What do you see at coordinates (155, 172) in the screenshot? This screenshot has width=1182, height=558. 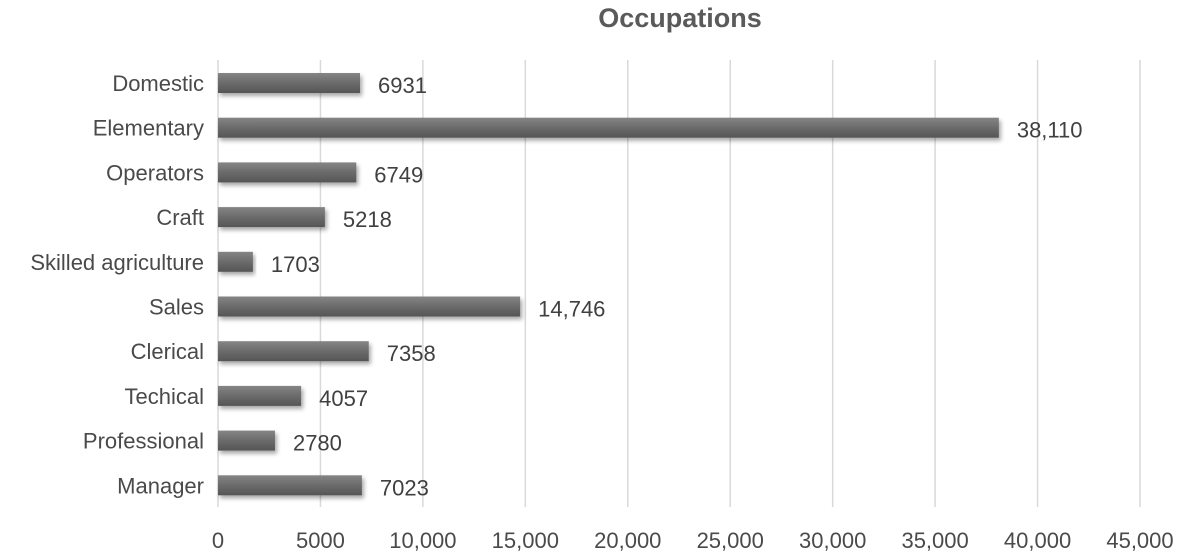 I see `category-label: Operators` at bounding box center [155, 172].